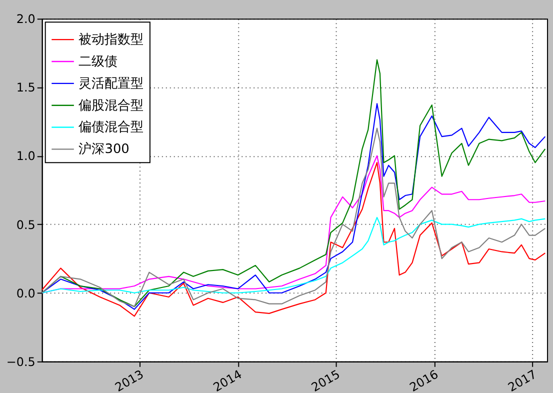  I want to click on y-tick-label: 1.0, so click(26, 156).